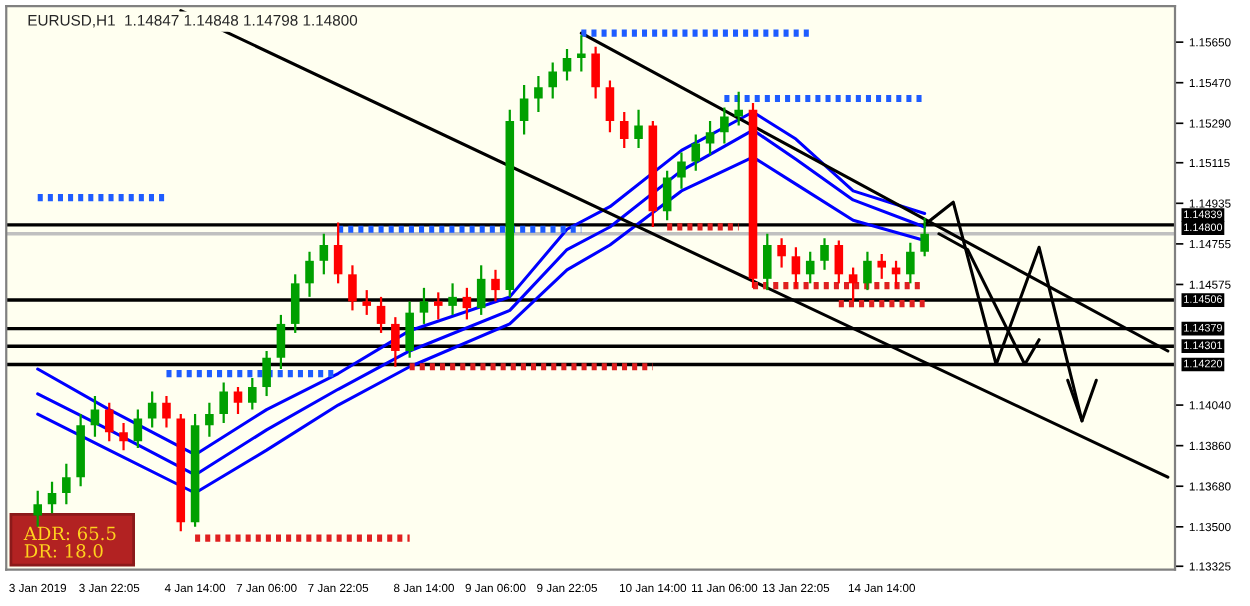  I want to click on annotation: ADR: 65.5, so click(69, 533).